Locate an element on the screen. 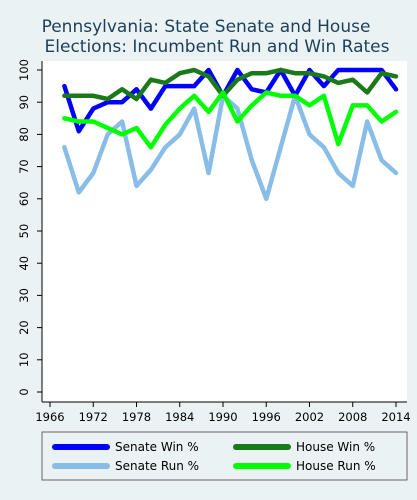 This screenshot has height=500, width=417. x-tick-label: 1996 is located at coordinates (266, 417).